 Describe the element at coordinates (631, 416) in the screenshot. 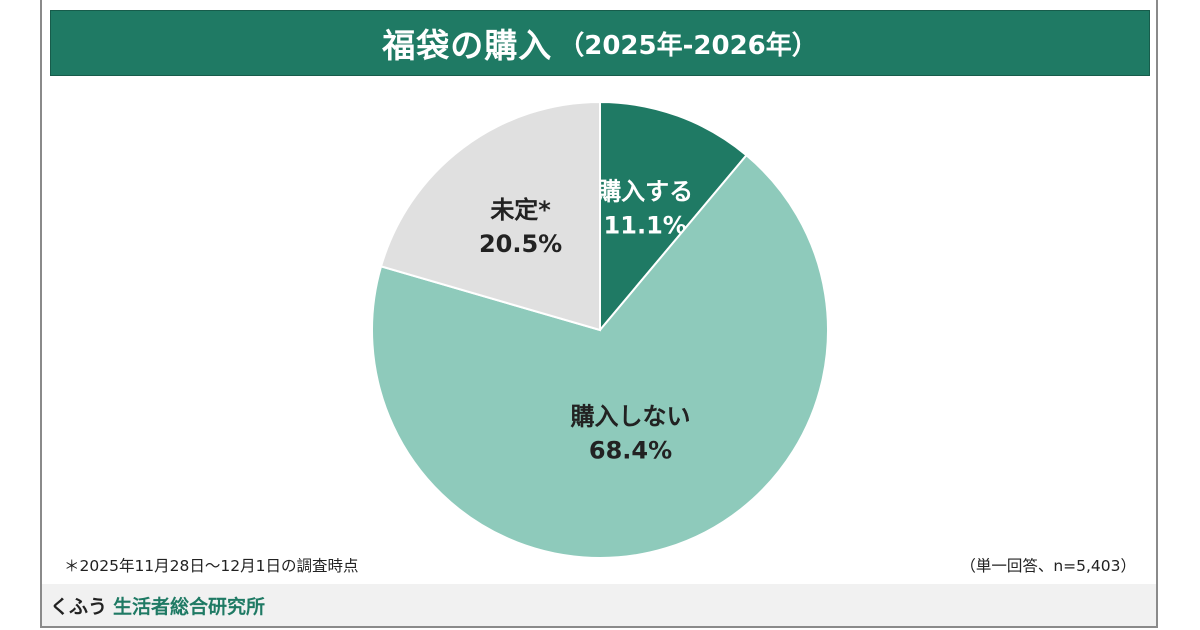

I see `slice-label-2: 購入しない` at that location.